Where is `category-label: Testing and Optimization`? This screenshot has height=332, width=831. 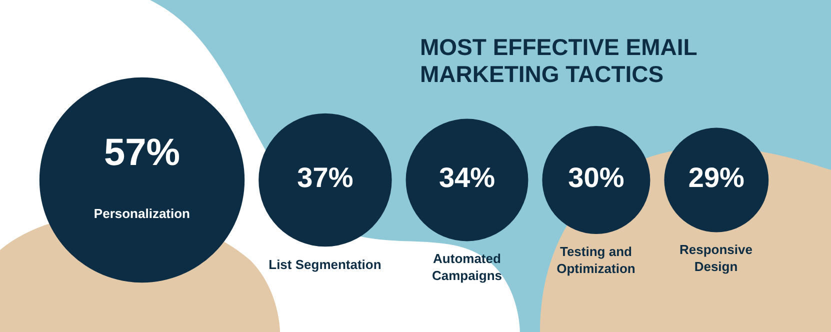
category-label: Testing and Optimization is located at coordinates (596, 260).